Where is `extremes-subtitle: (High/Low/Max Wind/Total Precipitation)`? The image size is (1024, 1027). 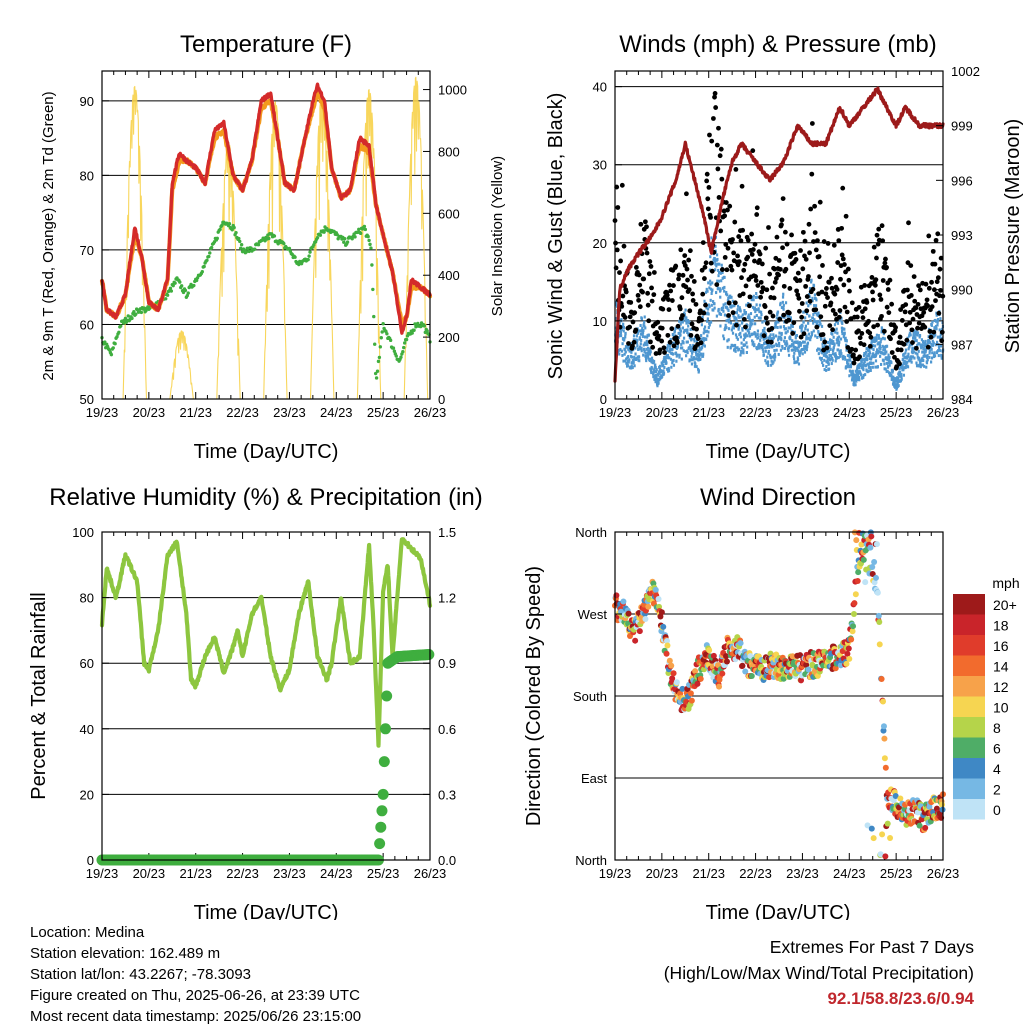 extremes-subtitle: (High/Low/Max Wind/Total Precipitation) is located at coordinates (818, 973).